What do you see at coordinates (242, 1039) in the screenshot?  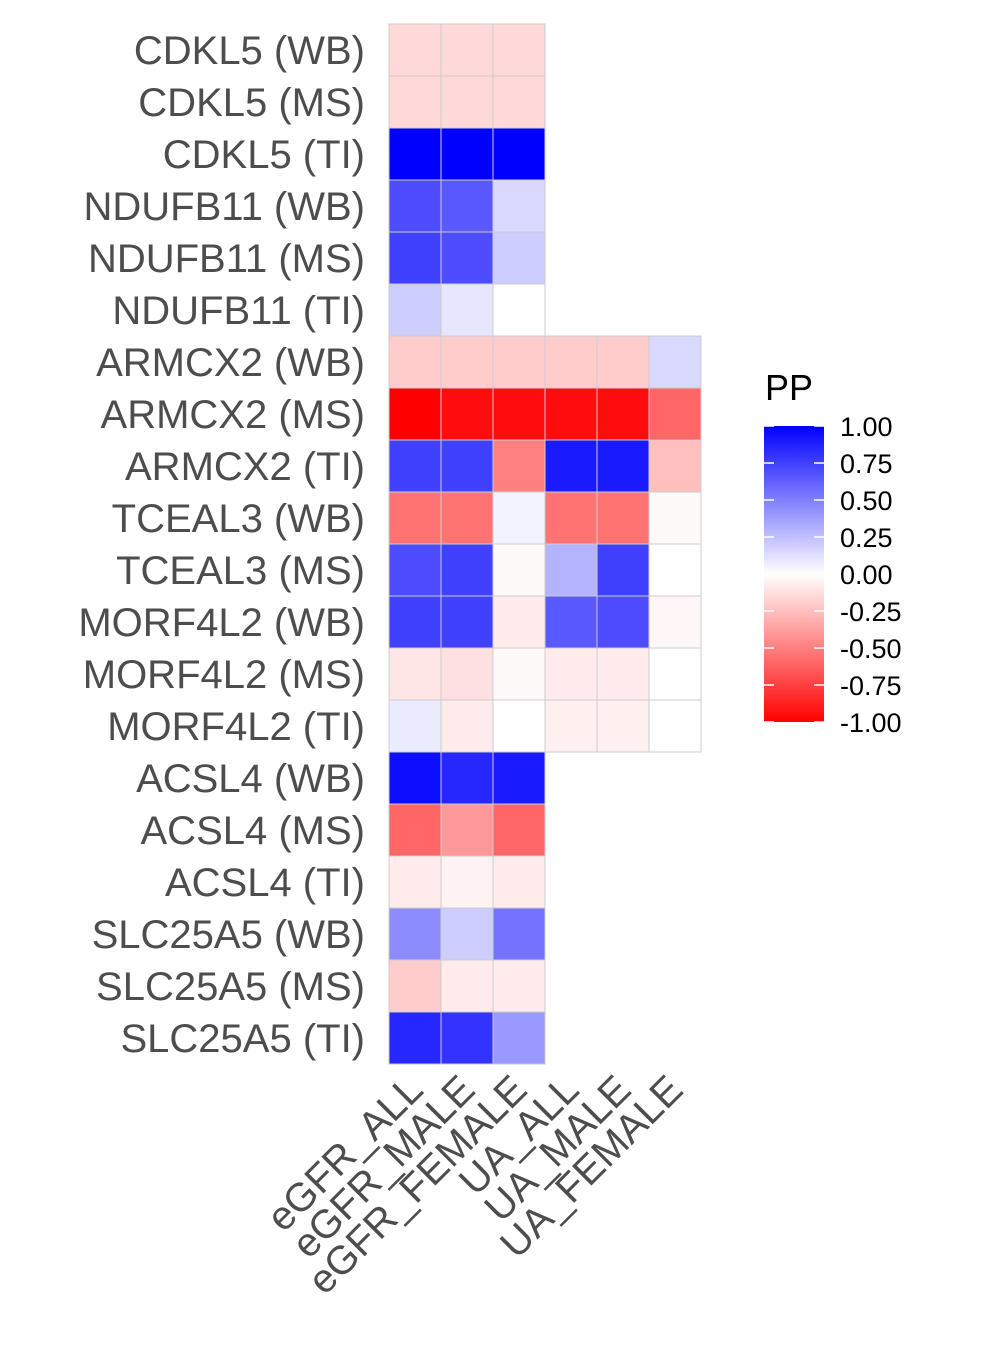 I see `row-label: SLC25A5 (TI)` at bounding box center [242, 1039].